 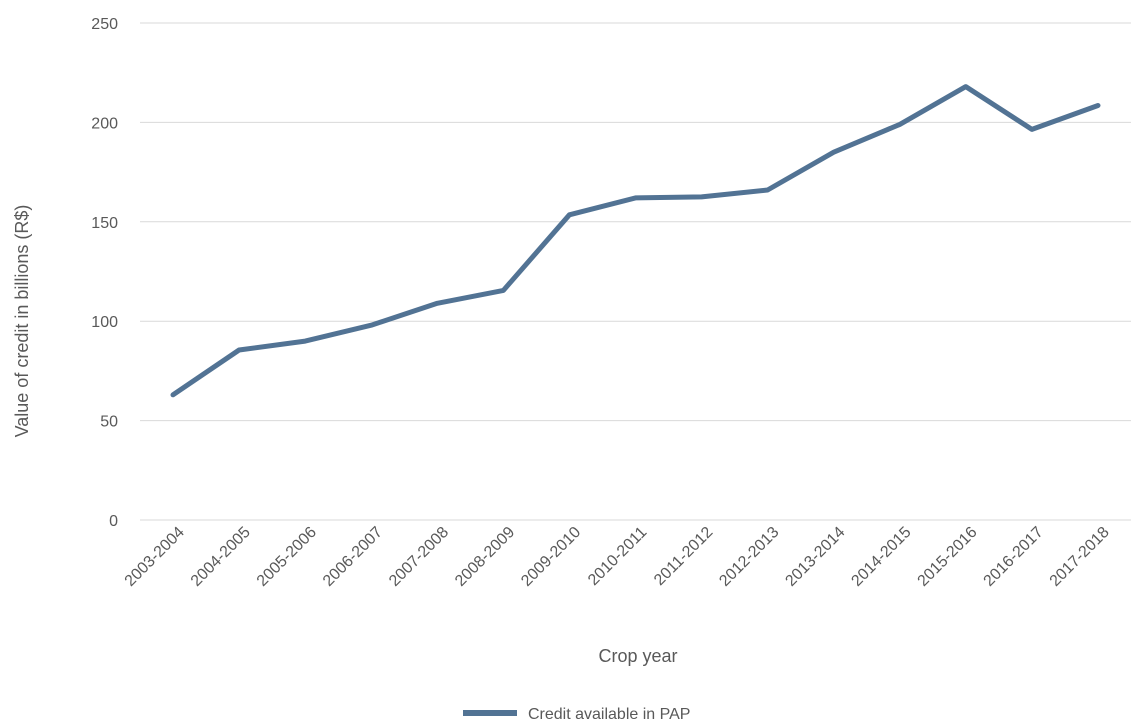 I want to click on x-tick-label: 2007-2008, so click(x=419, y=557).